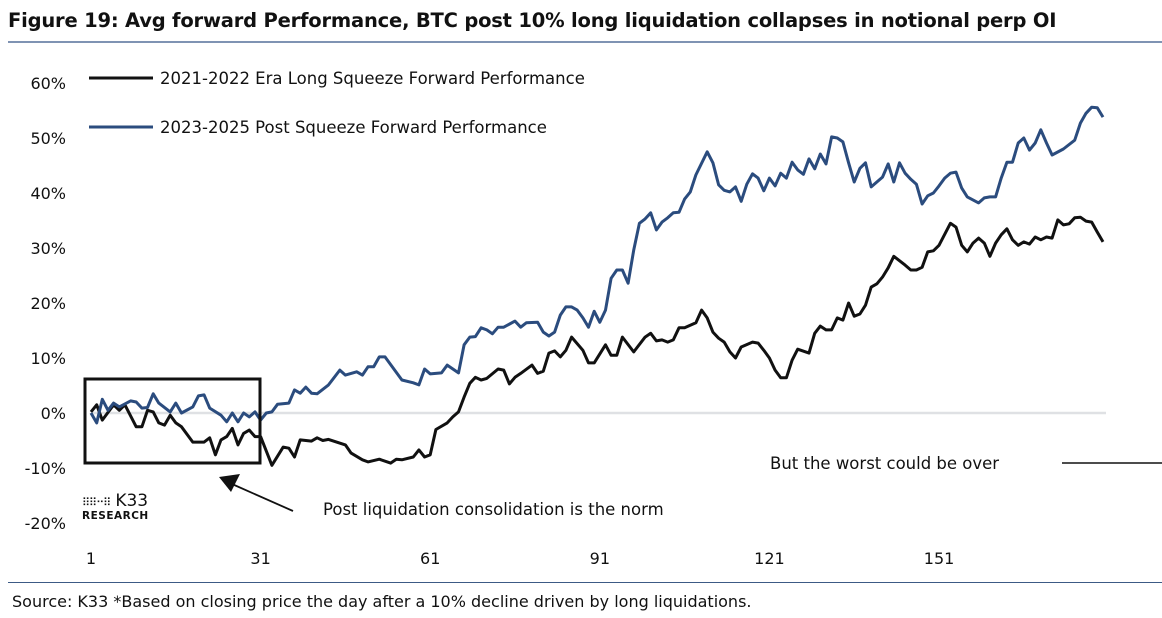 The width and height of the screenshot is (1162, 618). I want to click on y-axis-ticks: 60% 50% 40% 30% 20% 10% 0% -10% -20%, so click(45, 303).